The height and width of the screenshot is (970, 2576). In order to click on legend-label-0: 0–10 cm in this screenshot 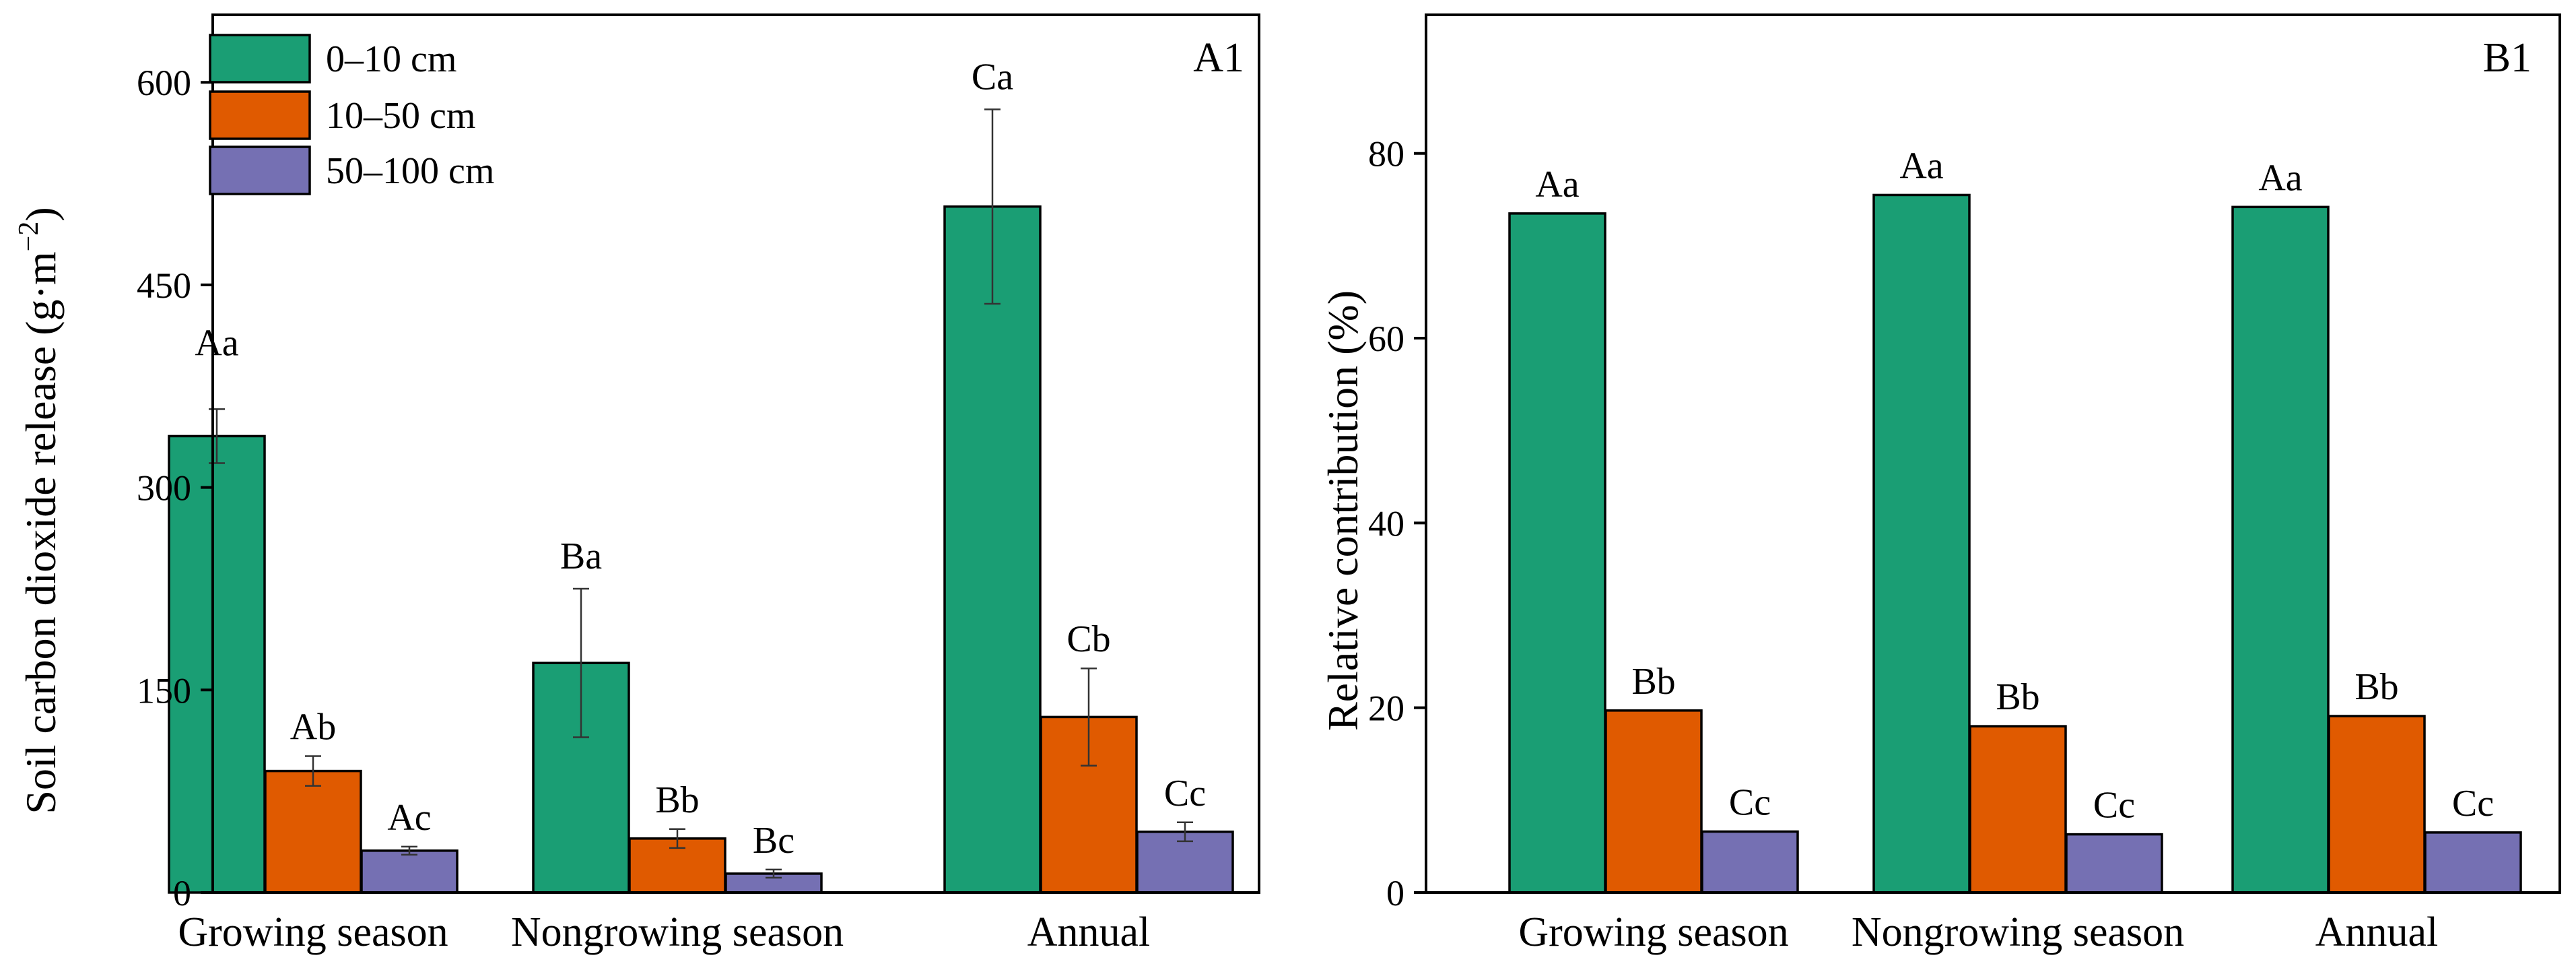, I will do `click(391, 59)`.